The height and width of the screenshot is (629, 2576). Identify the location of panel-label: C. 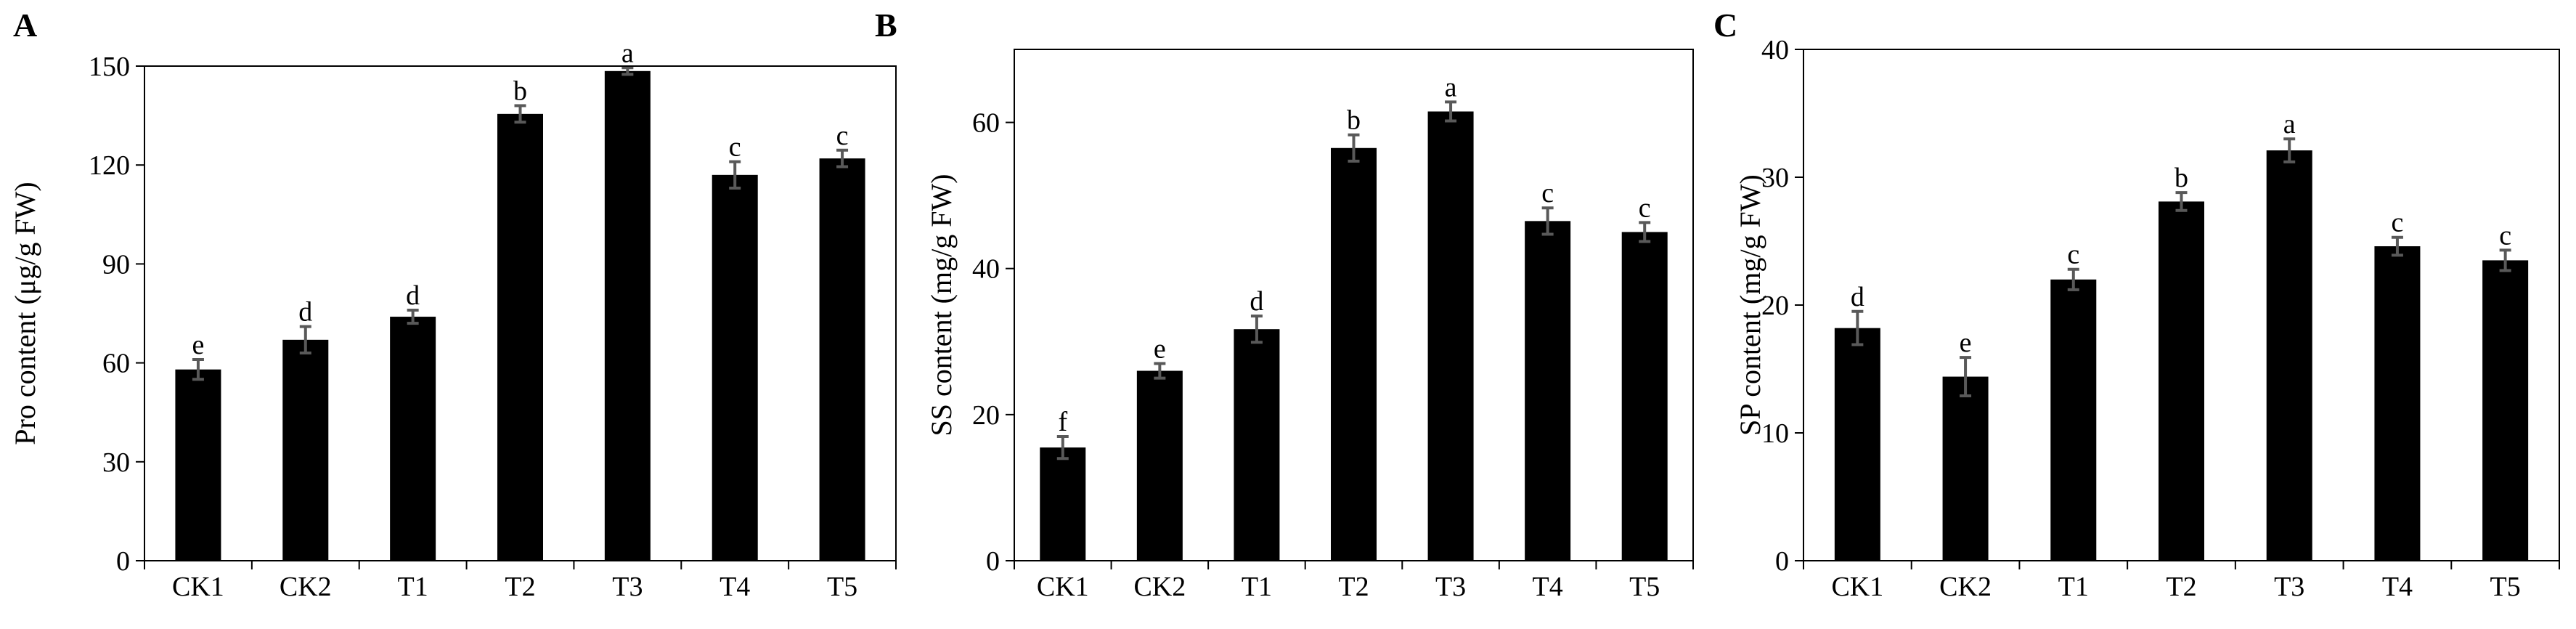
(1725, 25).